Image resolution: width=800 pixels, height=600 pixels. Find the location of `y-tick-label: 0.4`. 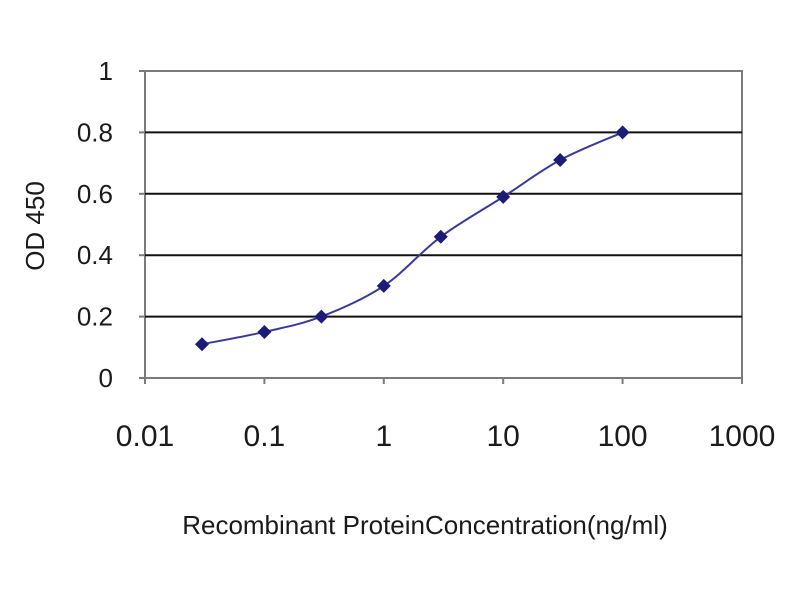

y-tick-label: 0.4 is located at coordinates (95, 255).